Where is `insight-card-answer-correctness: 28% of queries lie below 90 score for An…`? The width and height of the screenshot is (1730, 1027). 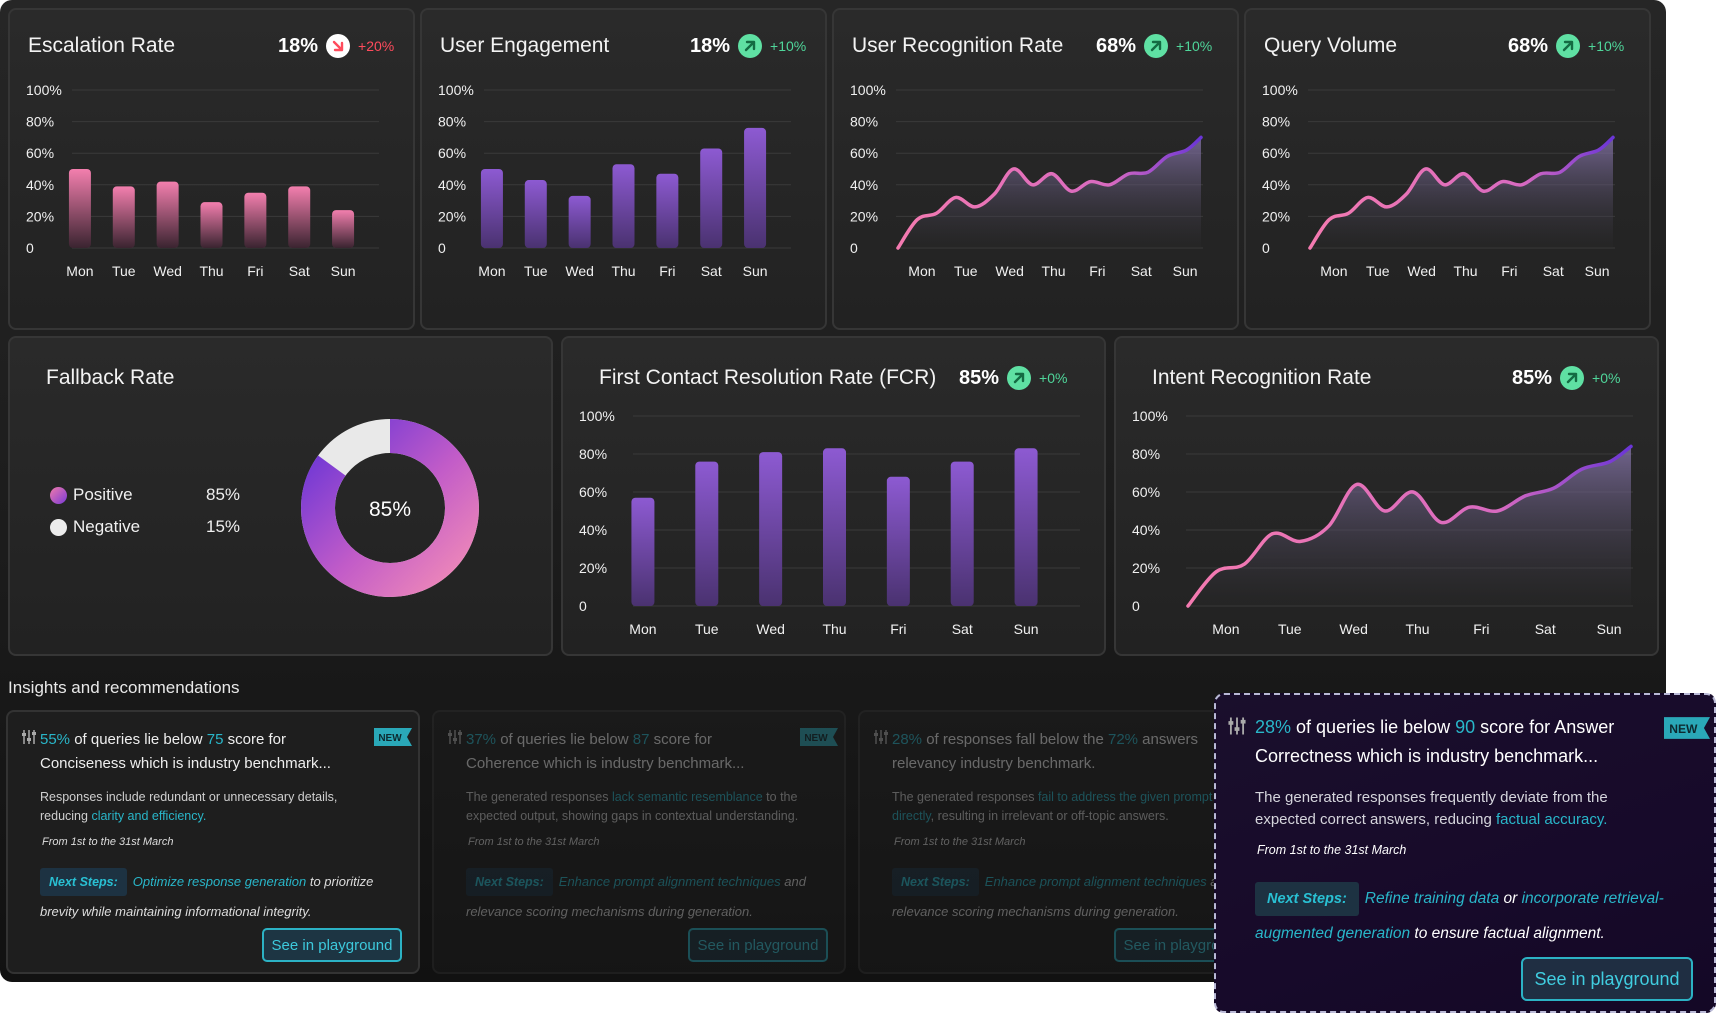
insight-card-answer-correctness: 28% of queries lie below 90 score for An… is located at coordinates (1465, 853).